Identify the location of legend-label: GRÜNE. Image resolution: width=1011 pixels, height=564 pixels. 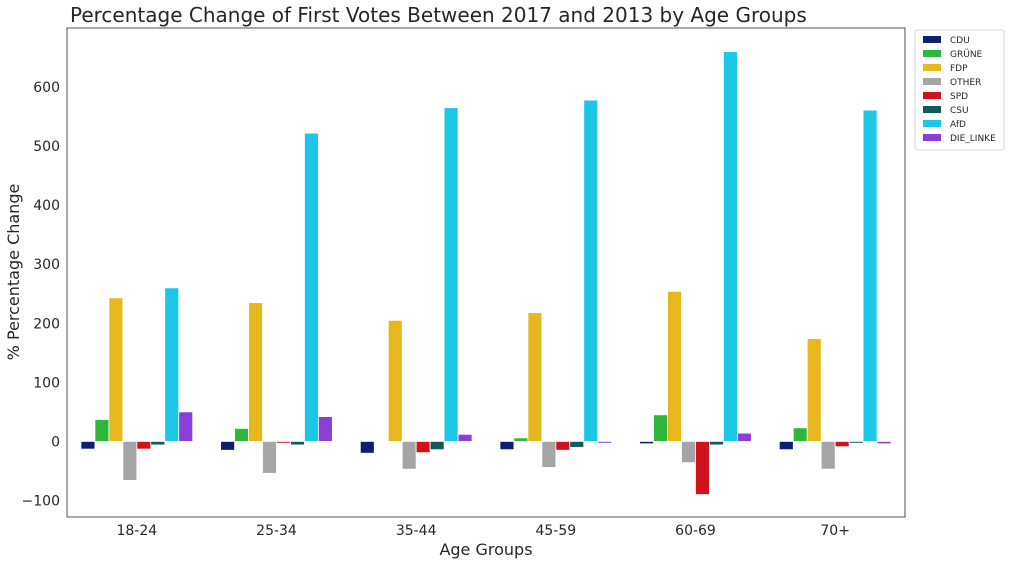
(966, 54).